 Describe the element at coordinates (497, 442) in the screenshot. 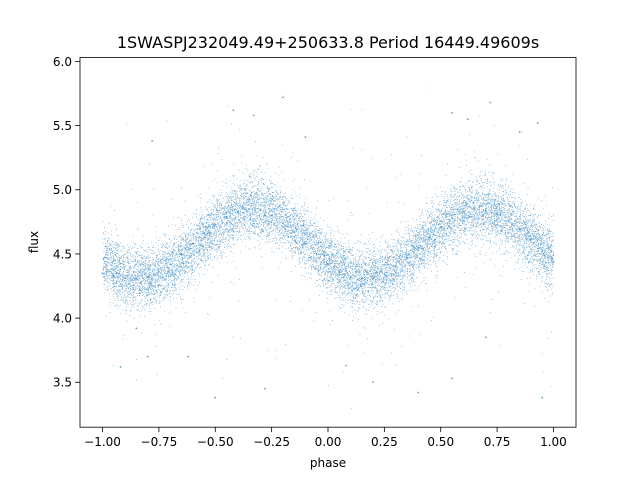

I see `x-tick-label: 0.75` at that location.